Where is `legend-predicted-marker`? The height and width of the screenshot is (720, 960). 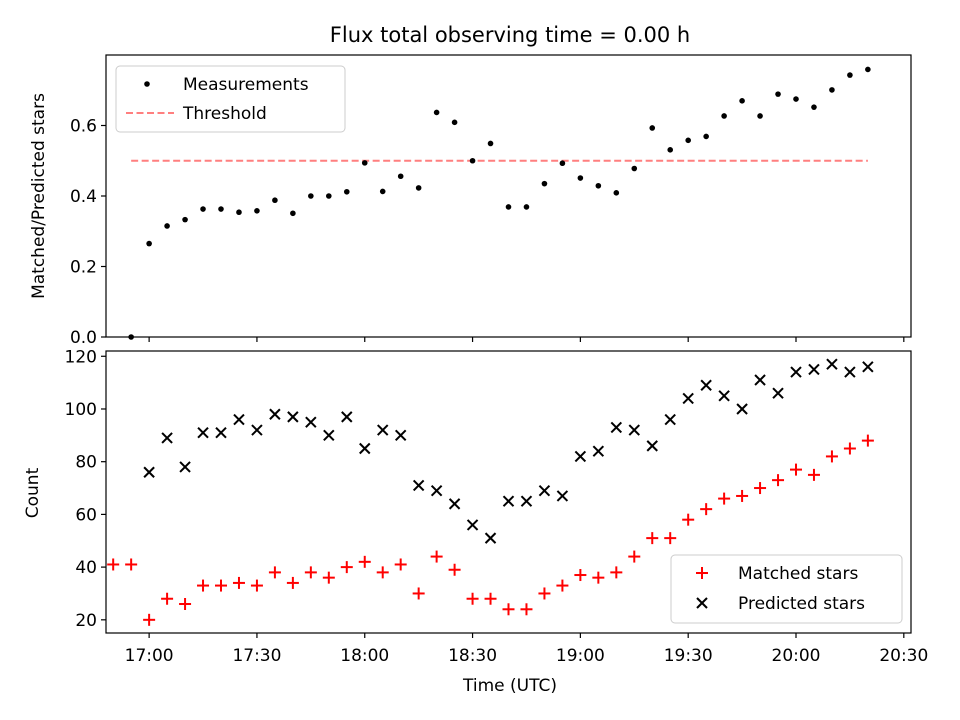 legend-predicted-marker is located at coordinates (702, 603).